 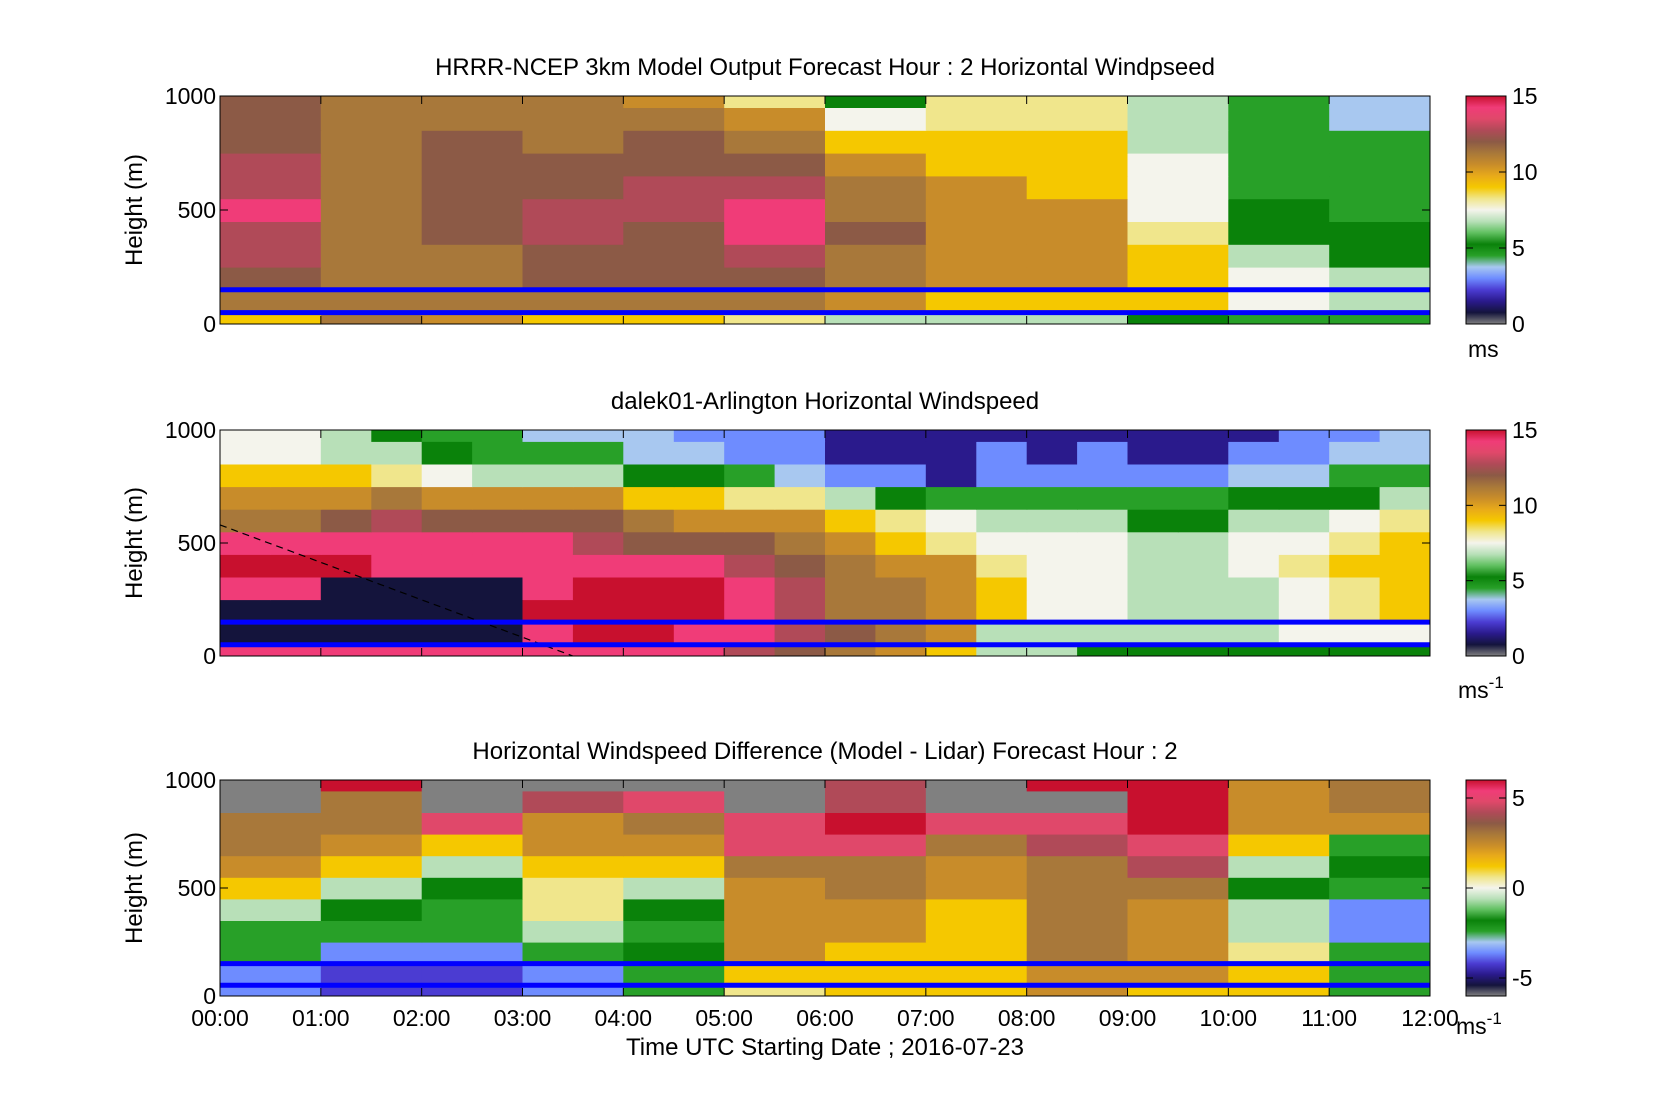 I want to click on x-tick-label: 11:00, so click(x=1329, y=1018).